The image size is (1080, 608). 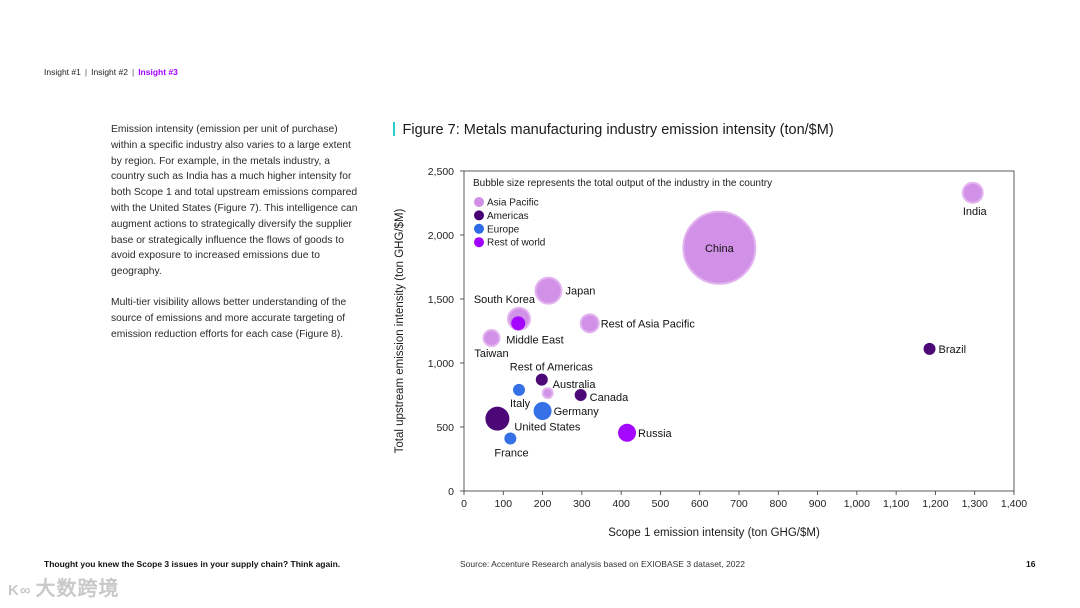 What do you see at coordinates (503, 229) in the screenshot?
I see `legend-label: Europe` at bounding box center [503, 229].